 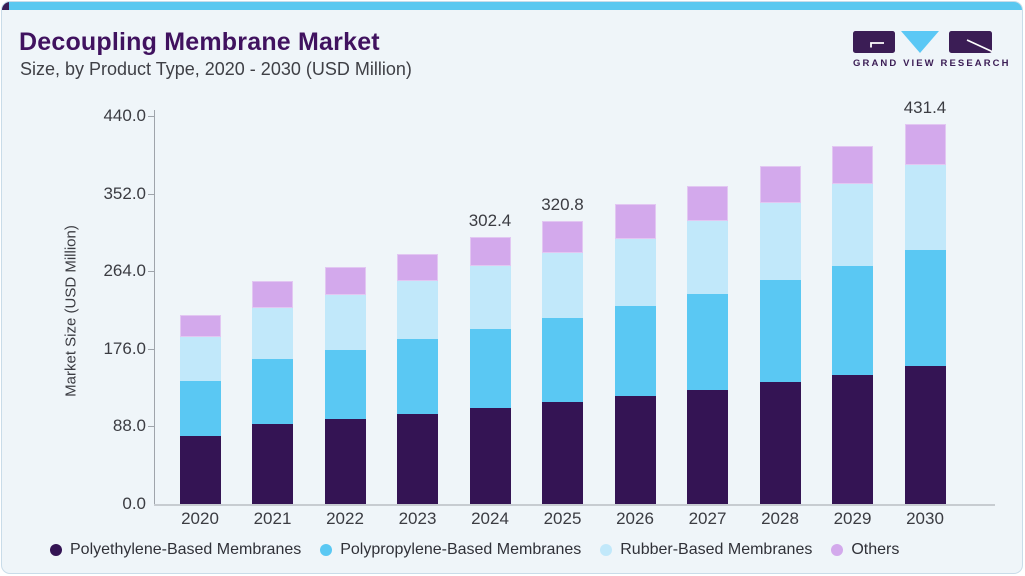 What do you see at coordinates (461, 549) in the screenshot?
I see `legend-label: Polypropylene-Based Membranes` at bounding box center [461, 549].